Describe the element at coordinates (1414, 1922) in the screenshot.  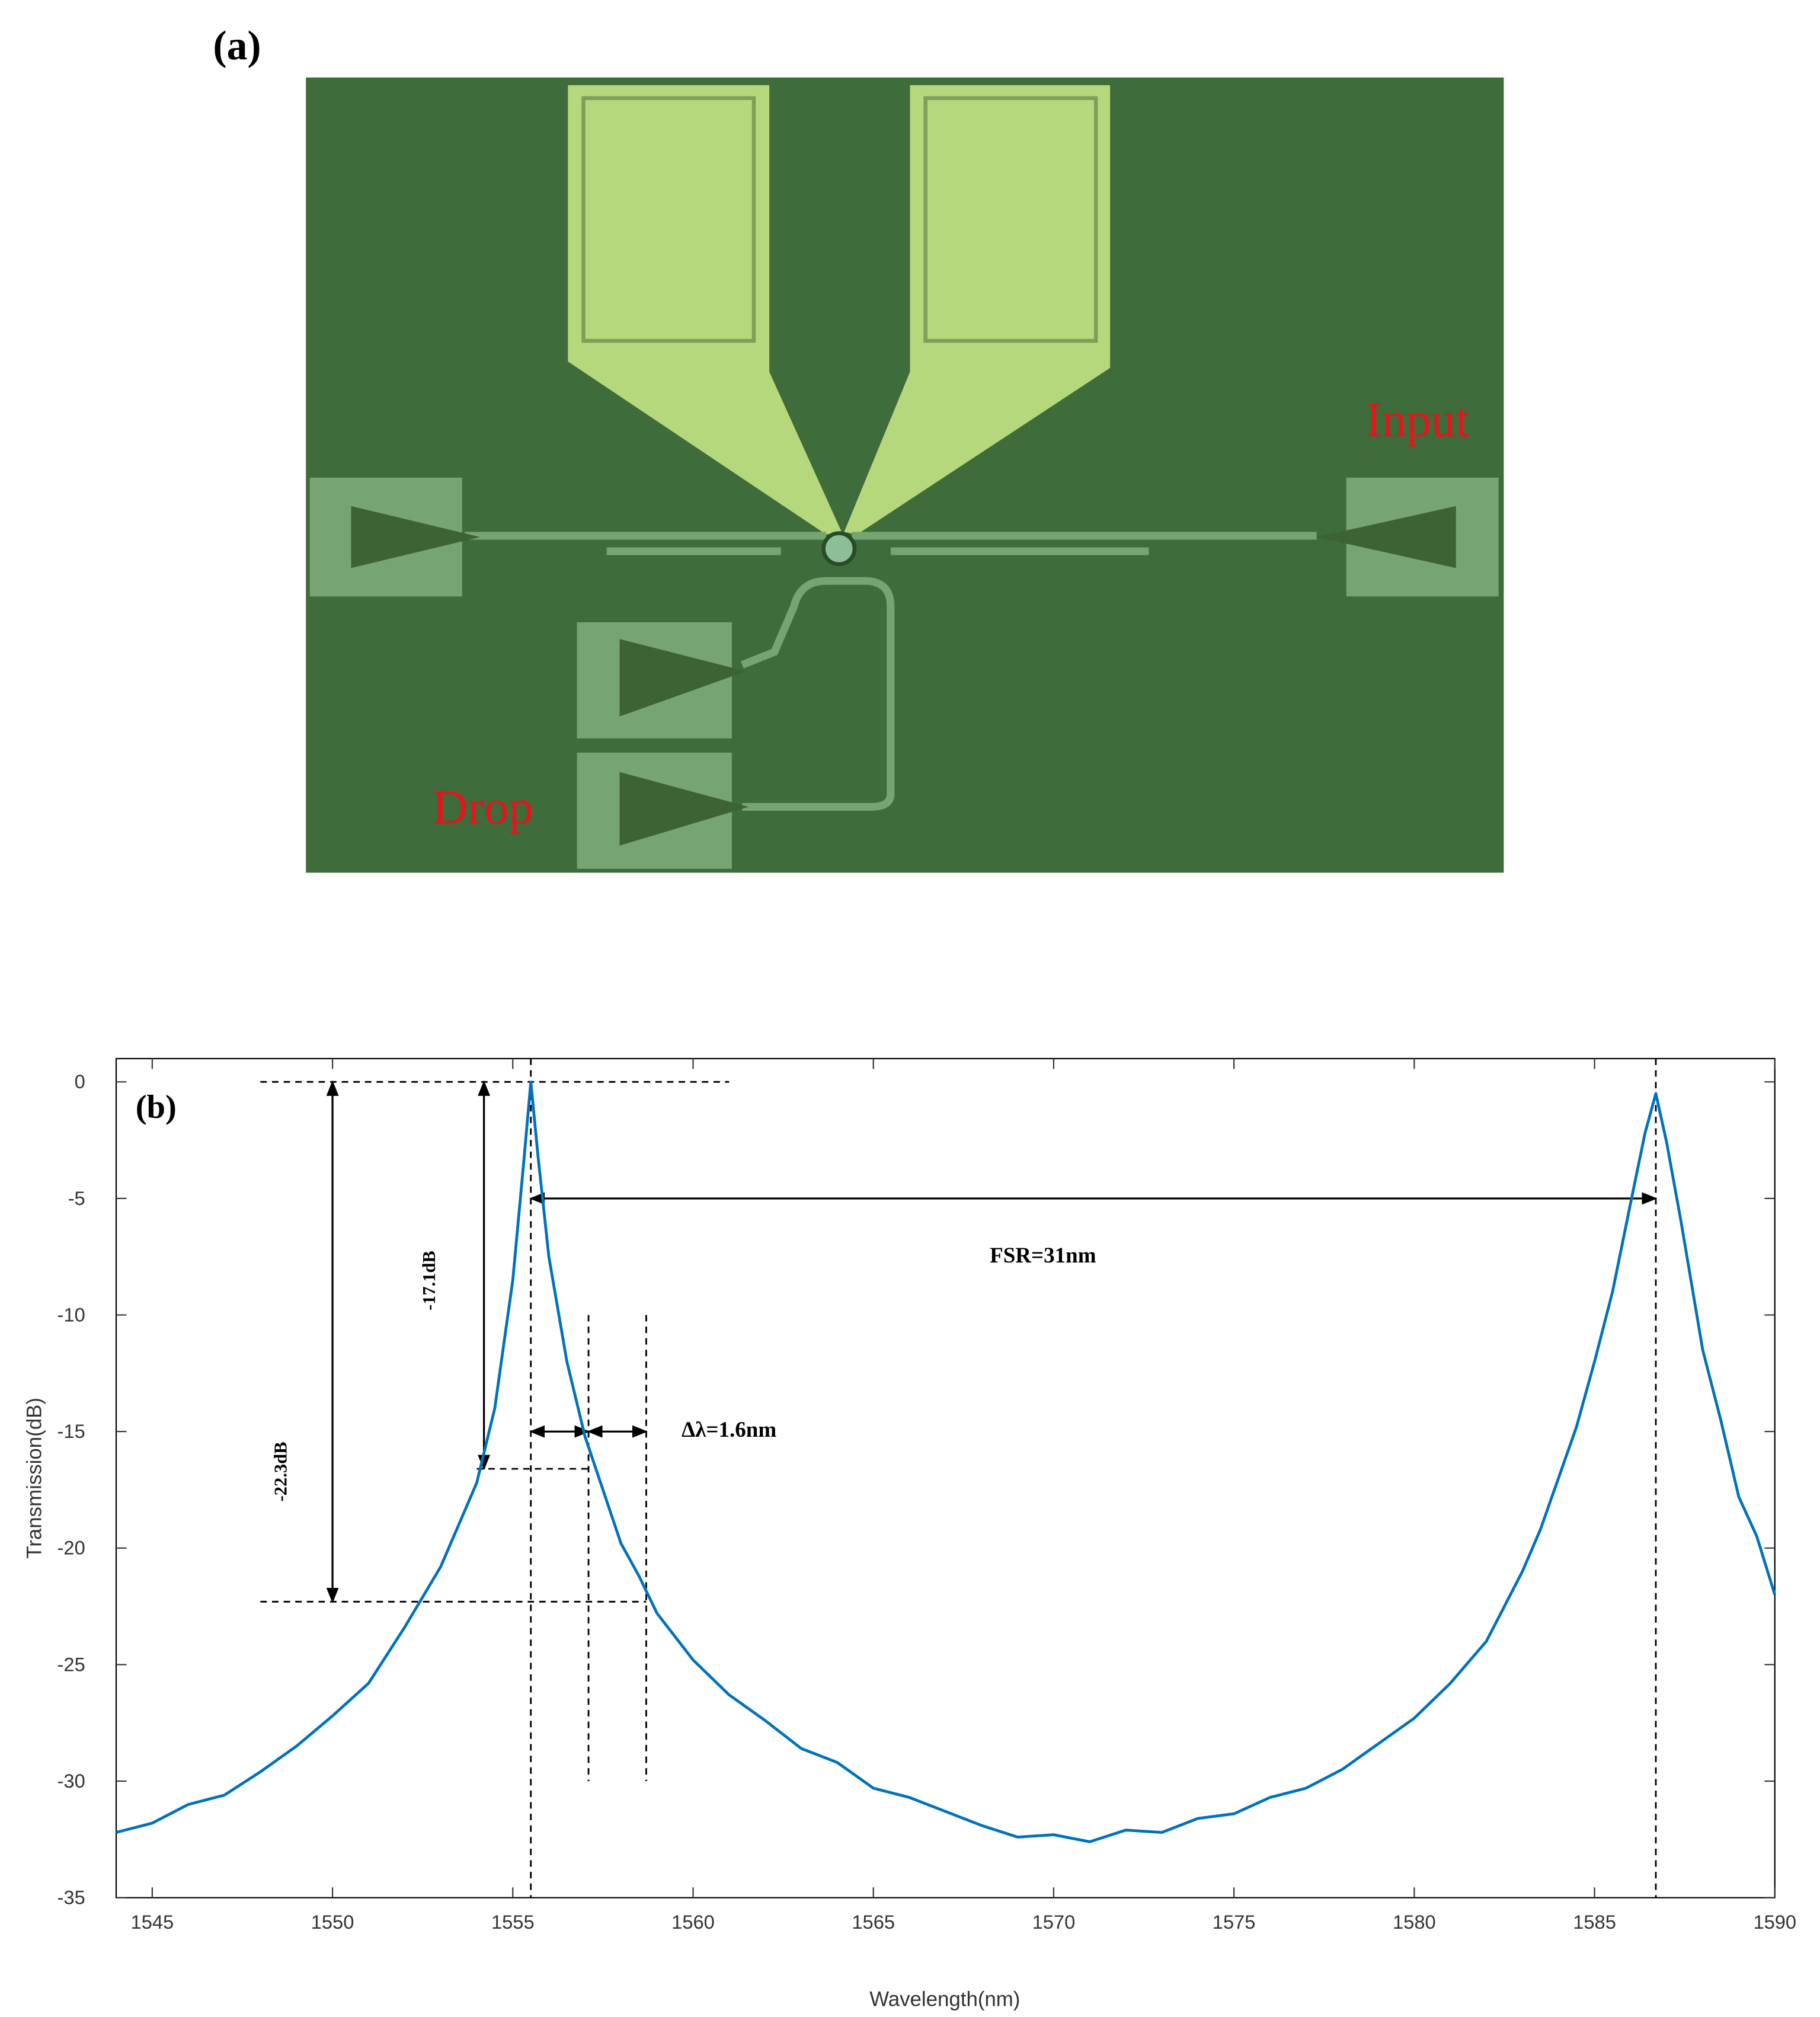
I see `x-tick-label: 1580` at that location.